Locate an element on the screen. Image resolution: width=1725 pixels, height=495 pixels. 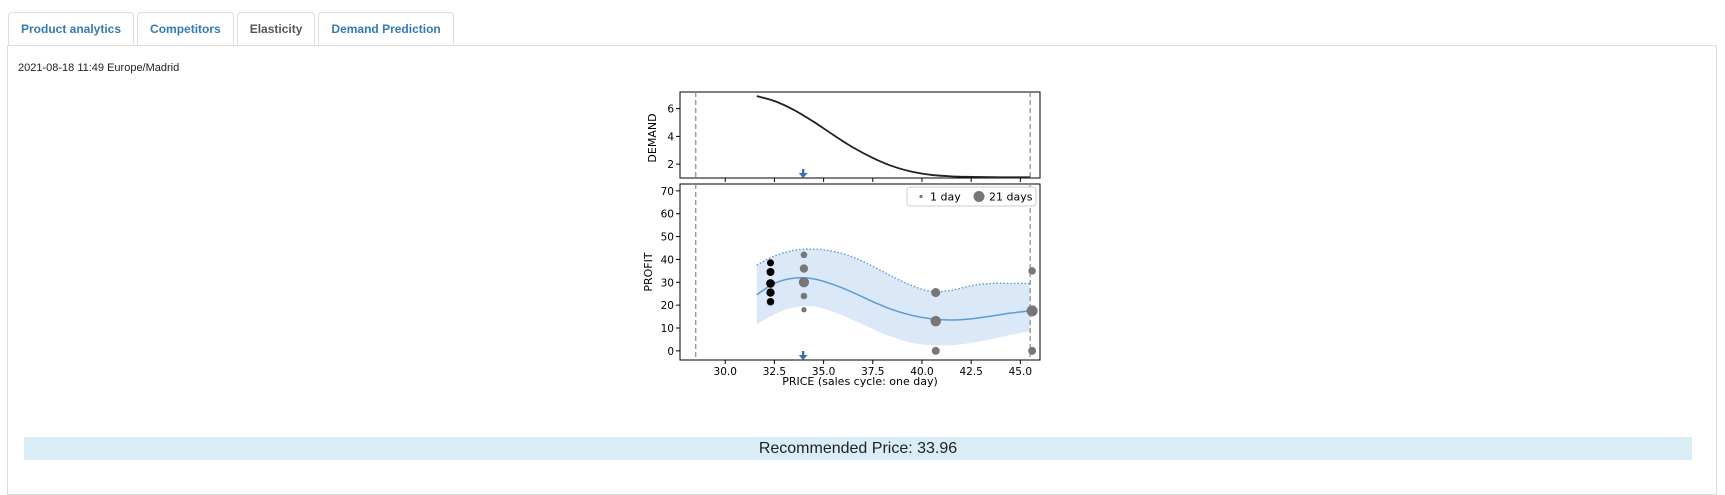
profit-xtick-label-1: 32.5 is located at coordinates (774, 372).